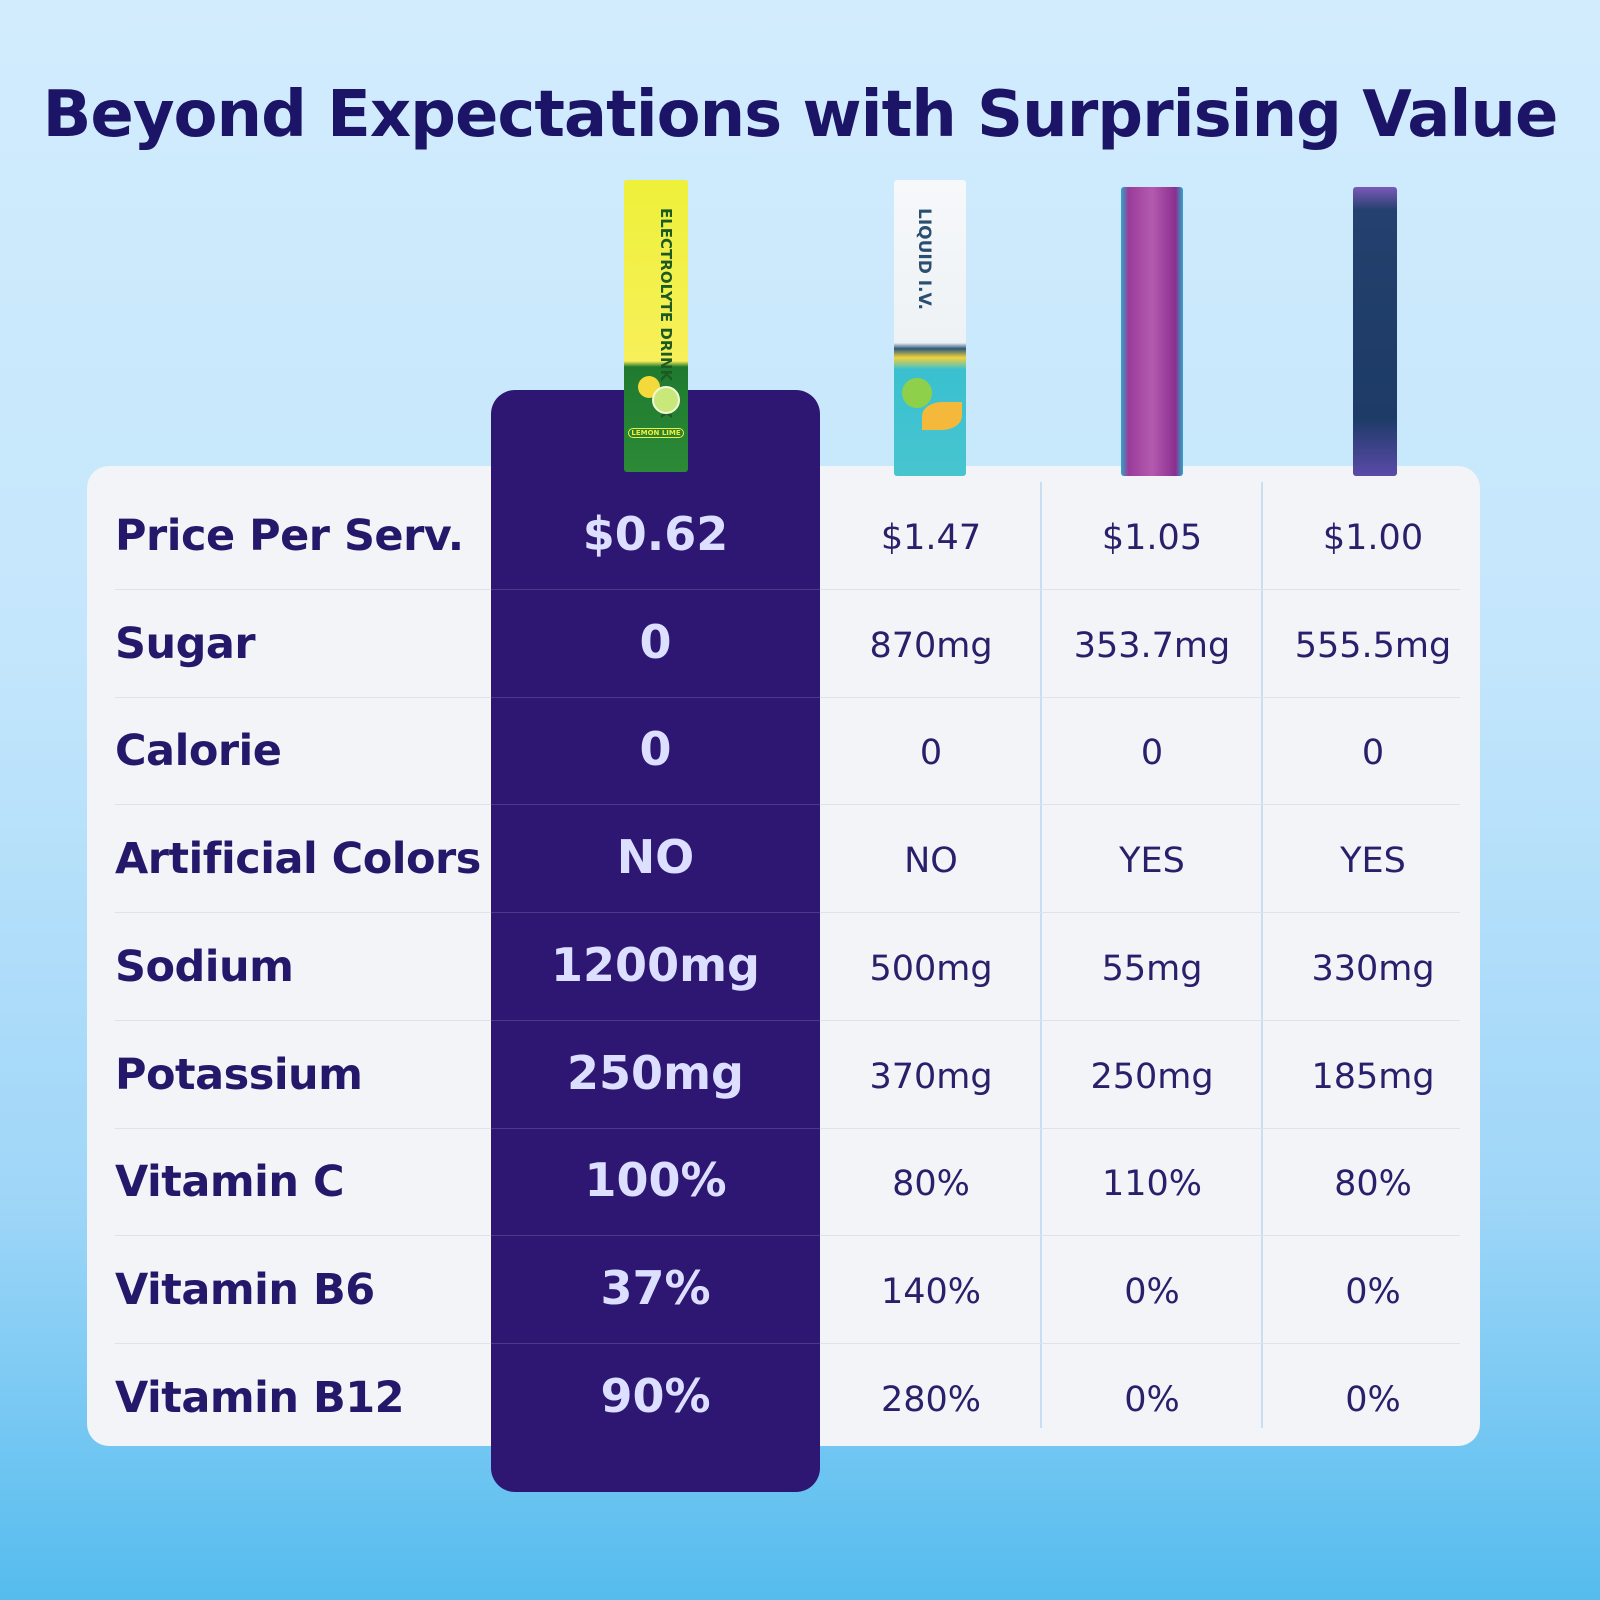 This screenshot has width=1600, height=1600. I want to click on competitor-value: 500mg, so click(931, 968).